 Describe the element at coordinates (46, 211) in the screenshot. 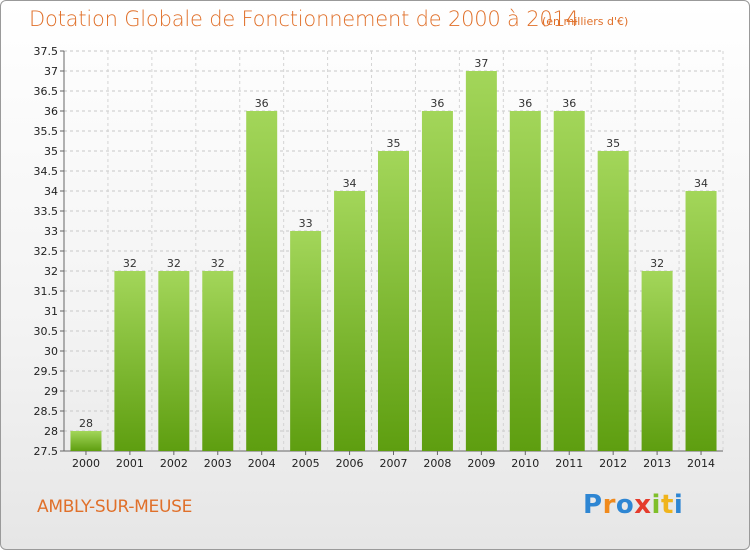

I see `y-tick-label: 33.5` at that location.